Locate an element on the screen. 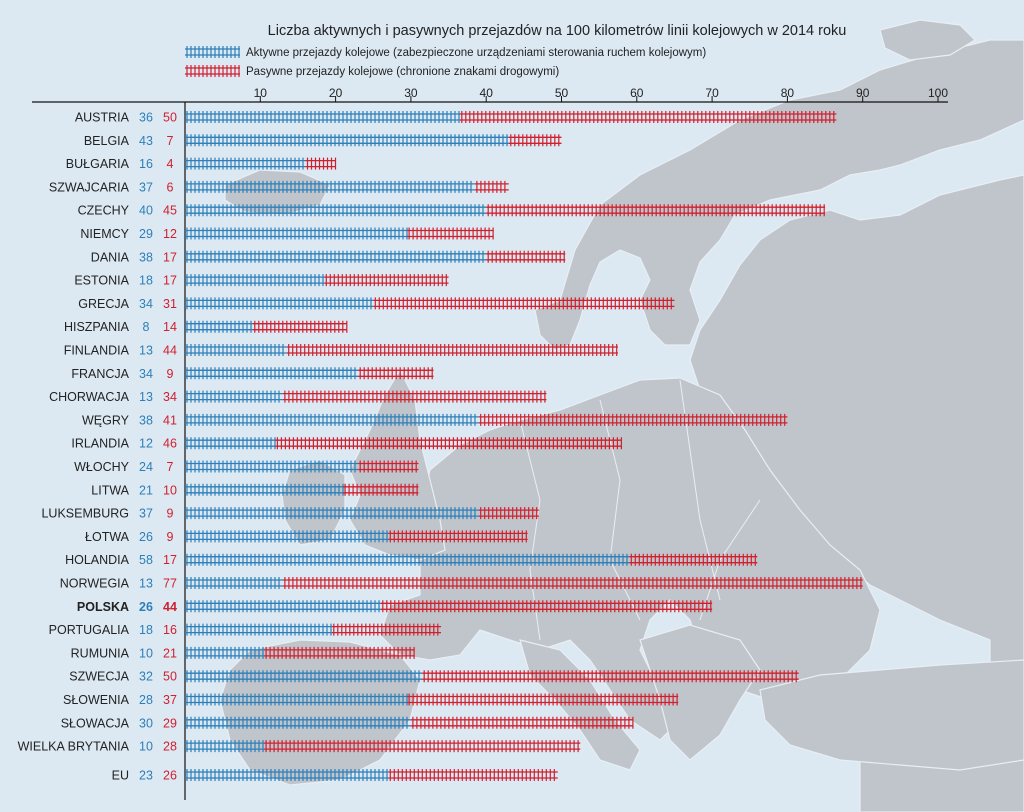 The height and width of the screenshot is (812, 1024). value-label-active: 23 is located at coordinates (146, 776).